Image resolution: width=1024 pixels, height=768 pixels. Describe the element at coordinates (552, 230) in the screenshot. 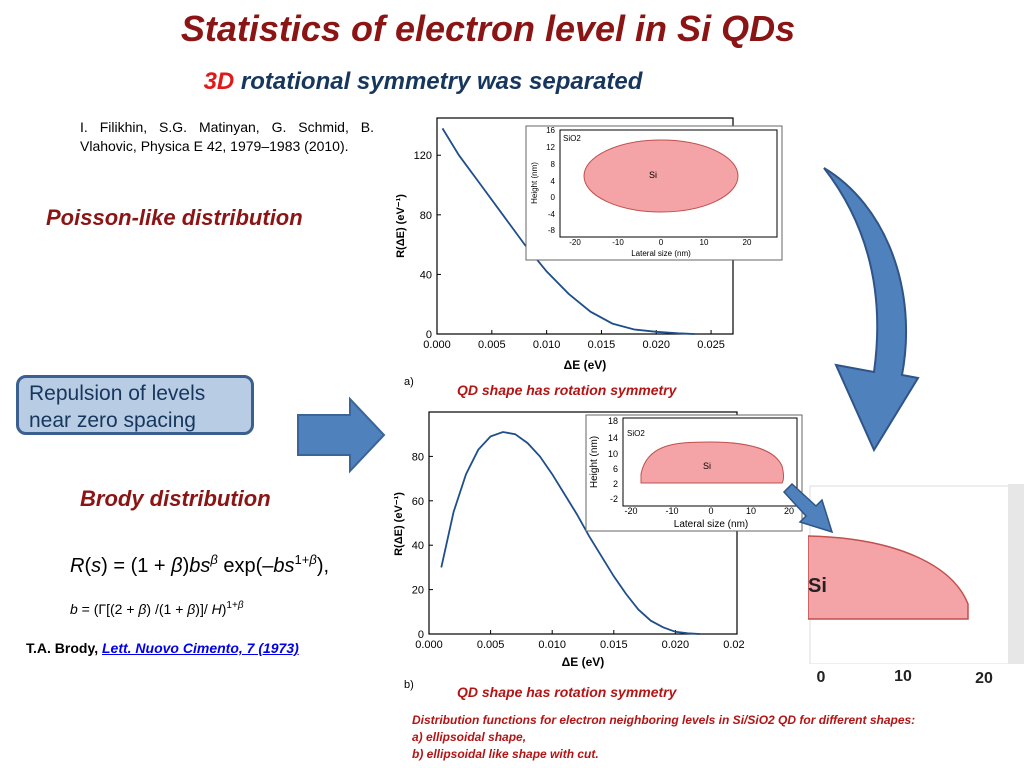

I see `inset-a-ytick: -8` at that location.